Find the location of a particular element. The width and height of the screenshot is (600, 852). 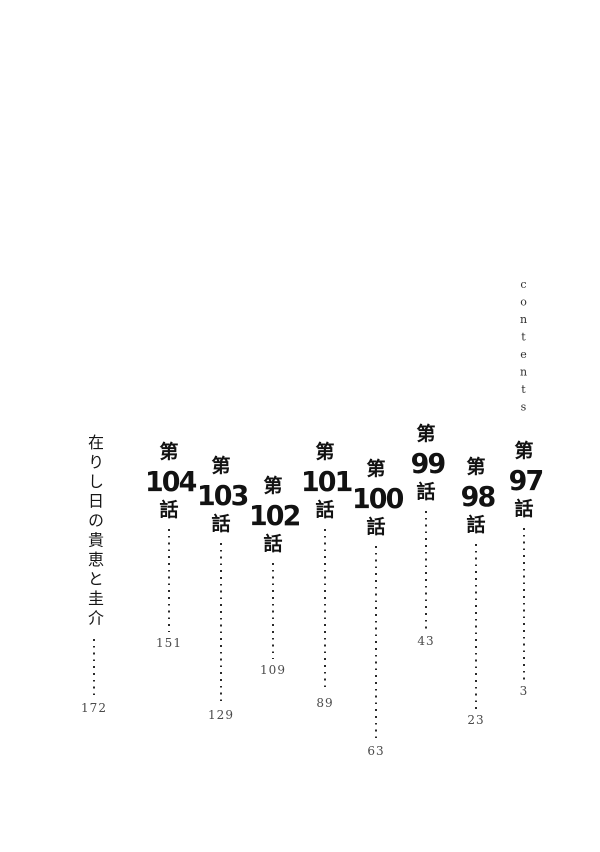

chapter-number: 101 is located at coordinates (326, 481).